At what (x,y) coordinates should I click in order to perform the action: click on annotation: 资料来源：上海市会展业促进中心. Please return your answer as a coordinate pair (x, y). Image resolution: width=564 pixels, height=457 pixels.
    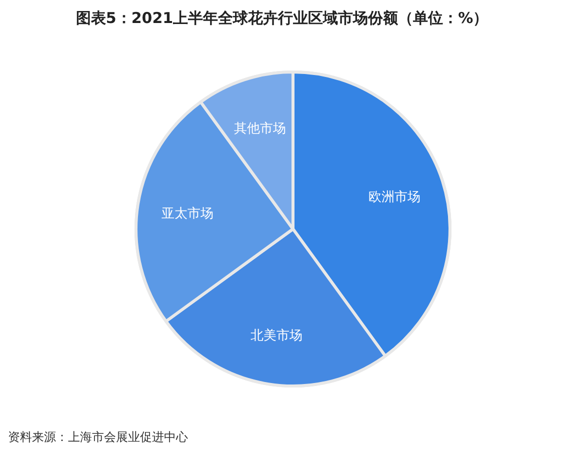
    Looking at the image, I should click on (98, 437).